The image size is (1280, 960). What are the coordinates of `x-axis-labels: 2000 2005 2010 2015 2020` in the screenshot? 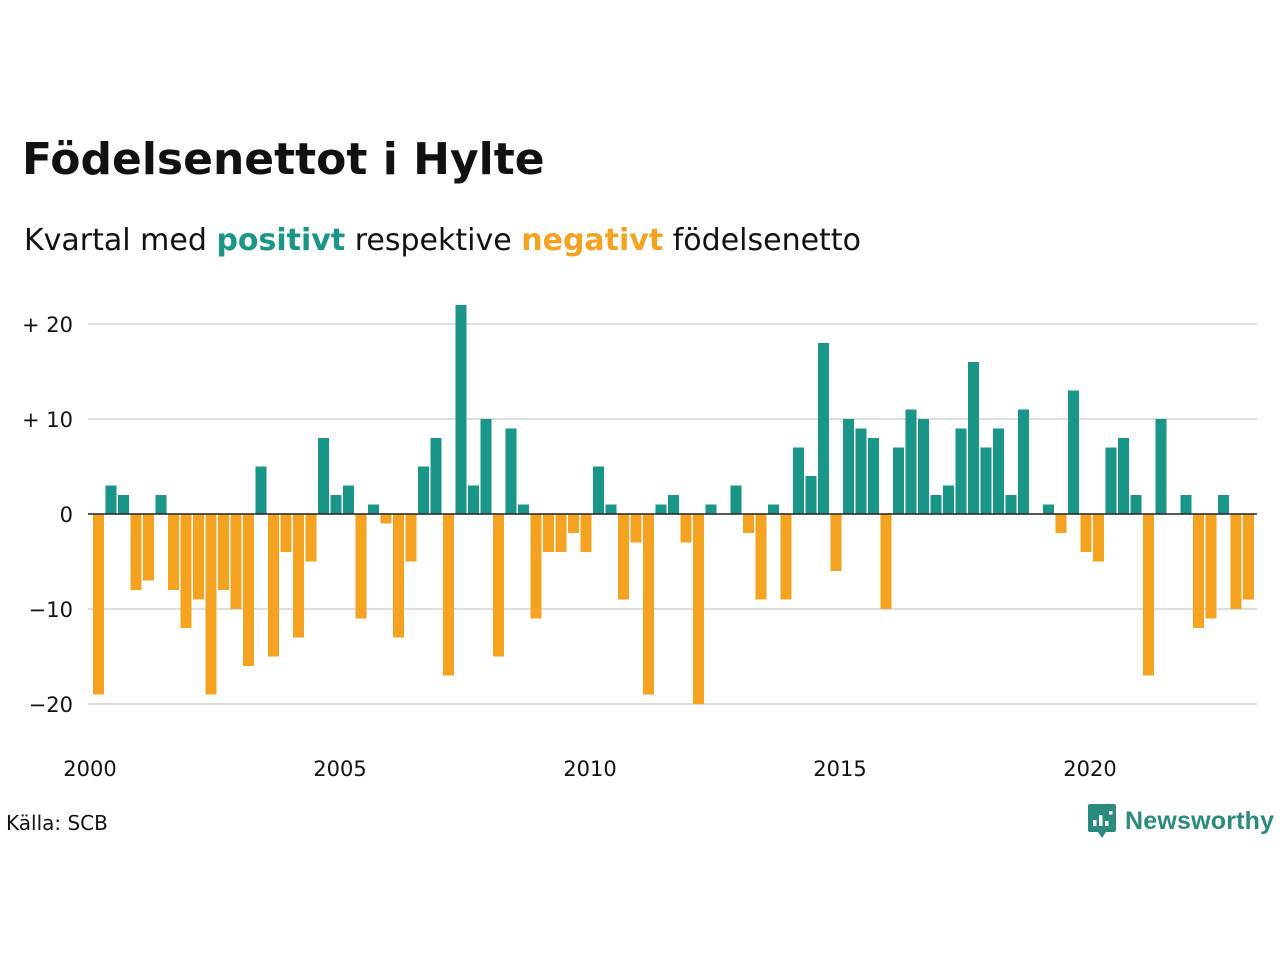 It's located at (589, 769).